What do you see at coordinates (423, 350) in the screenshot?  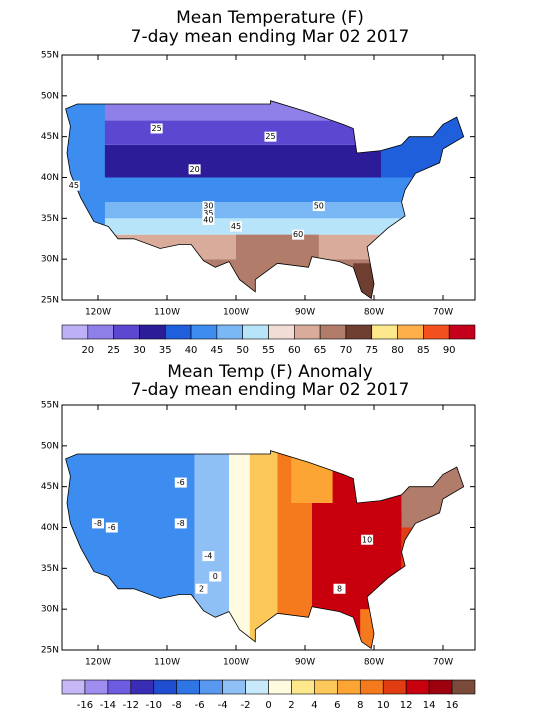 I see `colorbar-label: 85` at bounding box center [423, 350].